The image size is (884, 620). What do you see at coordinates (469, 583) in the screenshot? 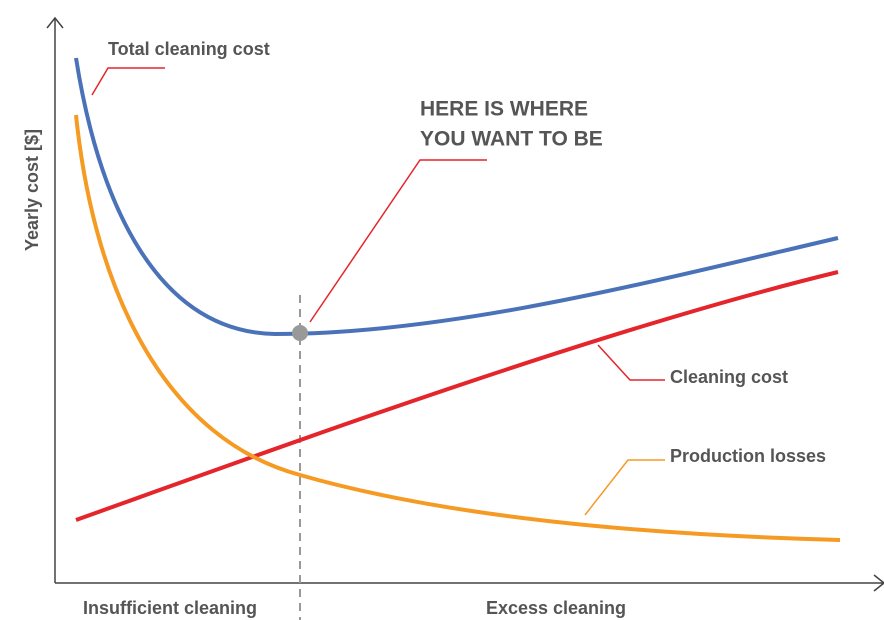
I see `x-axis` at bounding box center [469, 583].